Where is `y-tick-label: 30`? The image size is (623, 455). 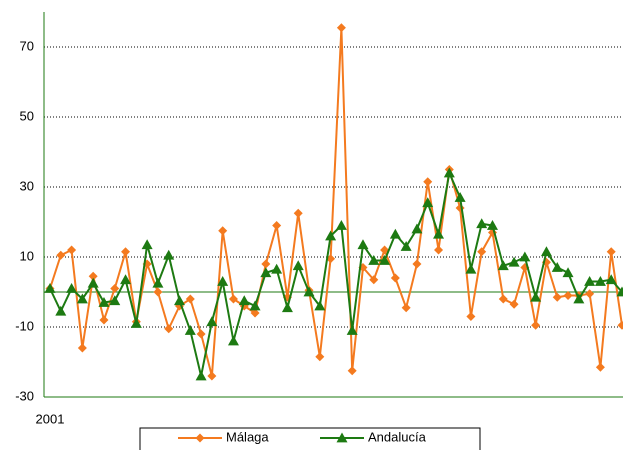
y-tick-label: 30 is located at coordinates (27, 185).